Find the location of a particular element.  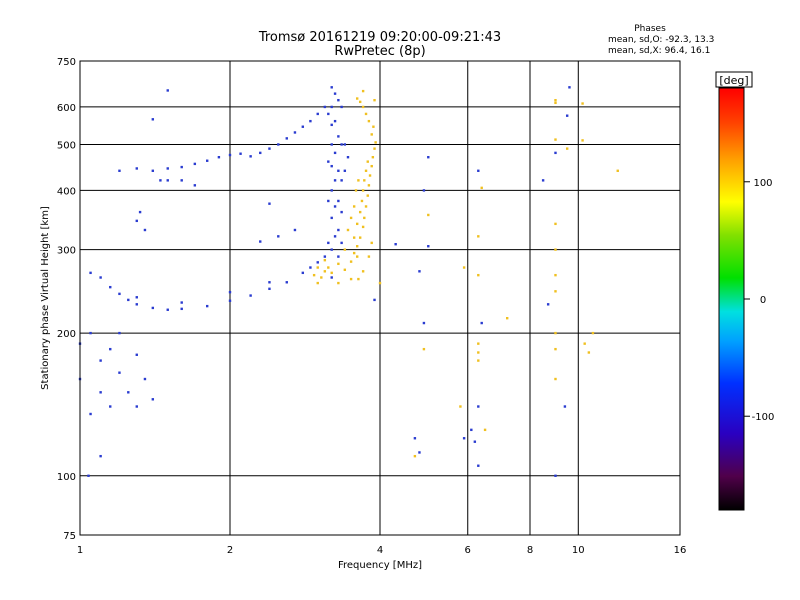

x-tick-label: 16 is located at coordinates (680, 550).